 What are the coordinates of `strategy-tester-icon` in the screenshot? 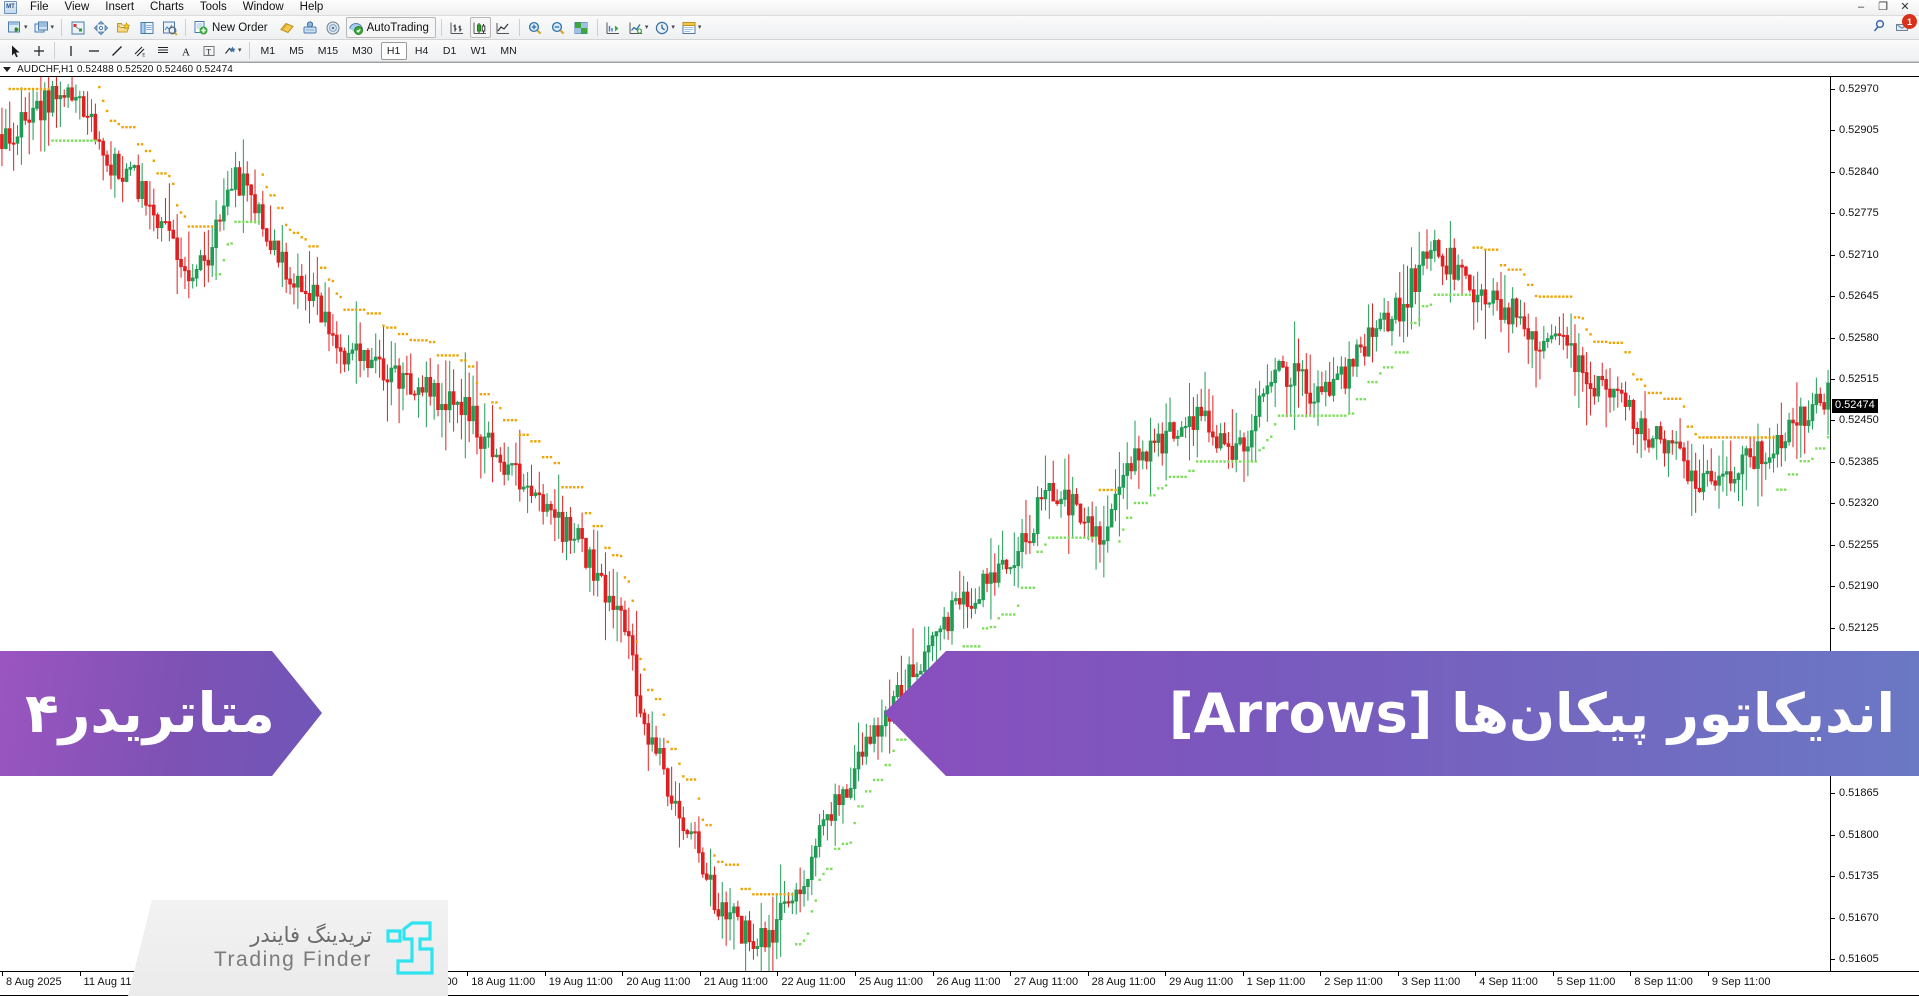 It's located at (170, 28).